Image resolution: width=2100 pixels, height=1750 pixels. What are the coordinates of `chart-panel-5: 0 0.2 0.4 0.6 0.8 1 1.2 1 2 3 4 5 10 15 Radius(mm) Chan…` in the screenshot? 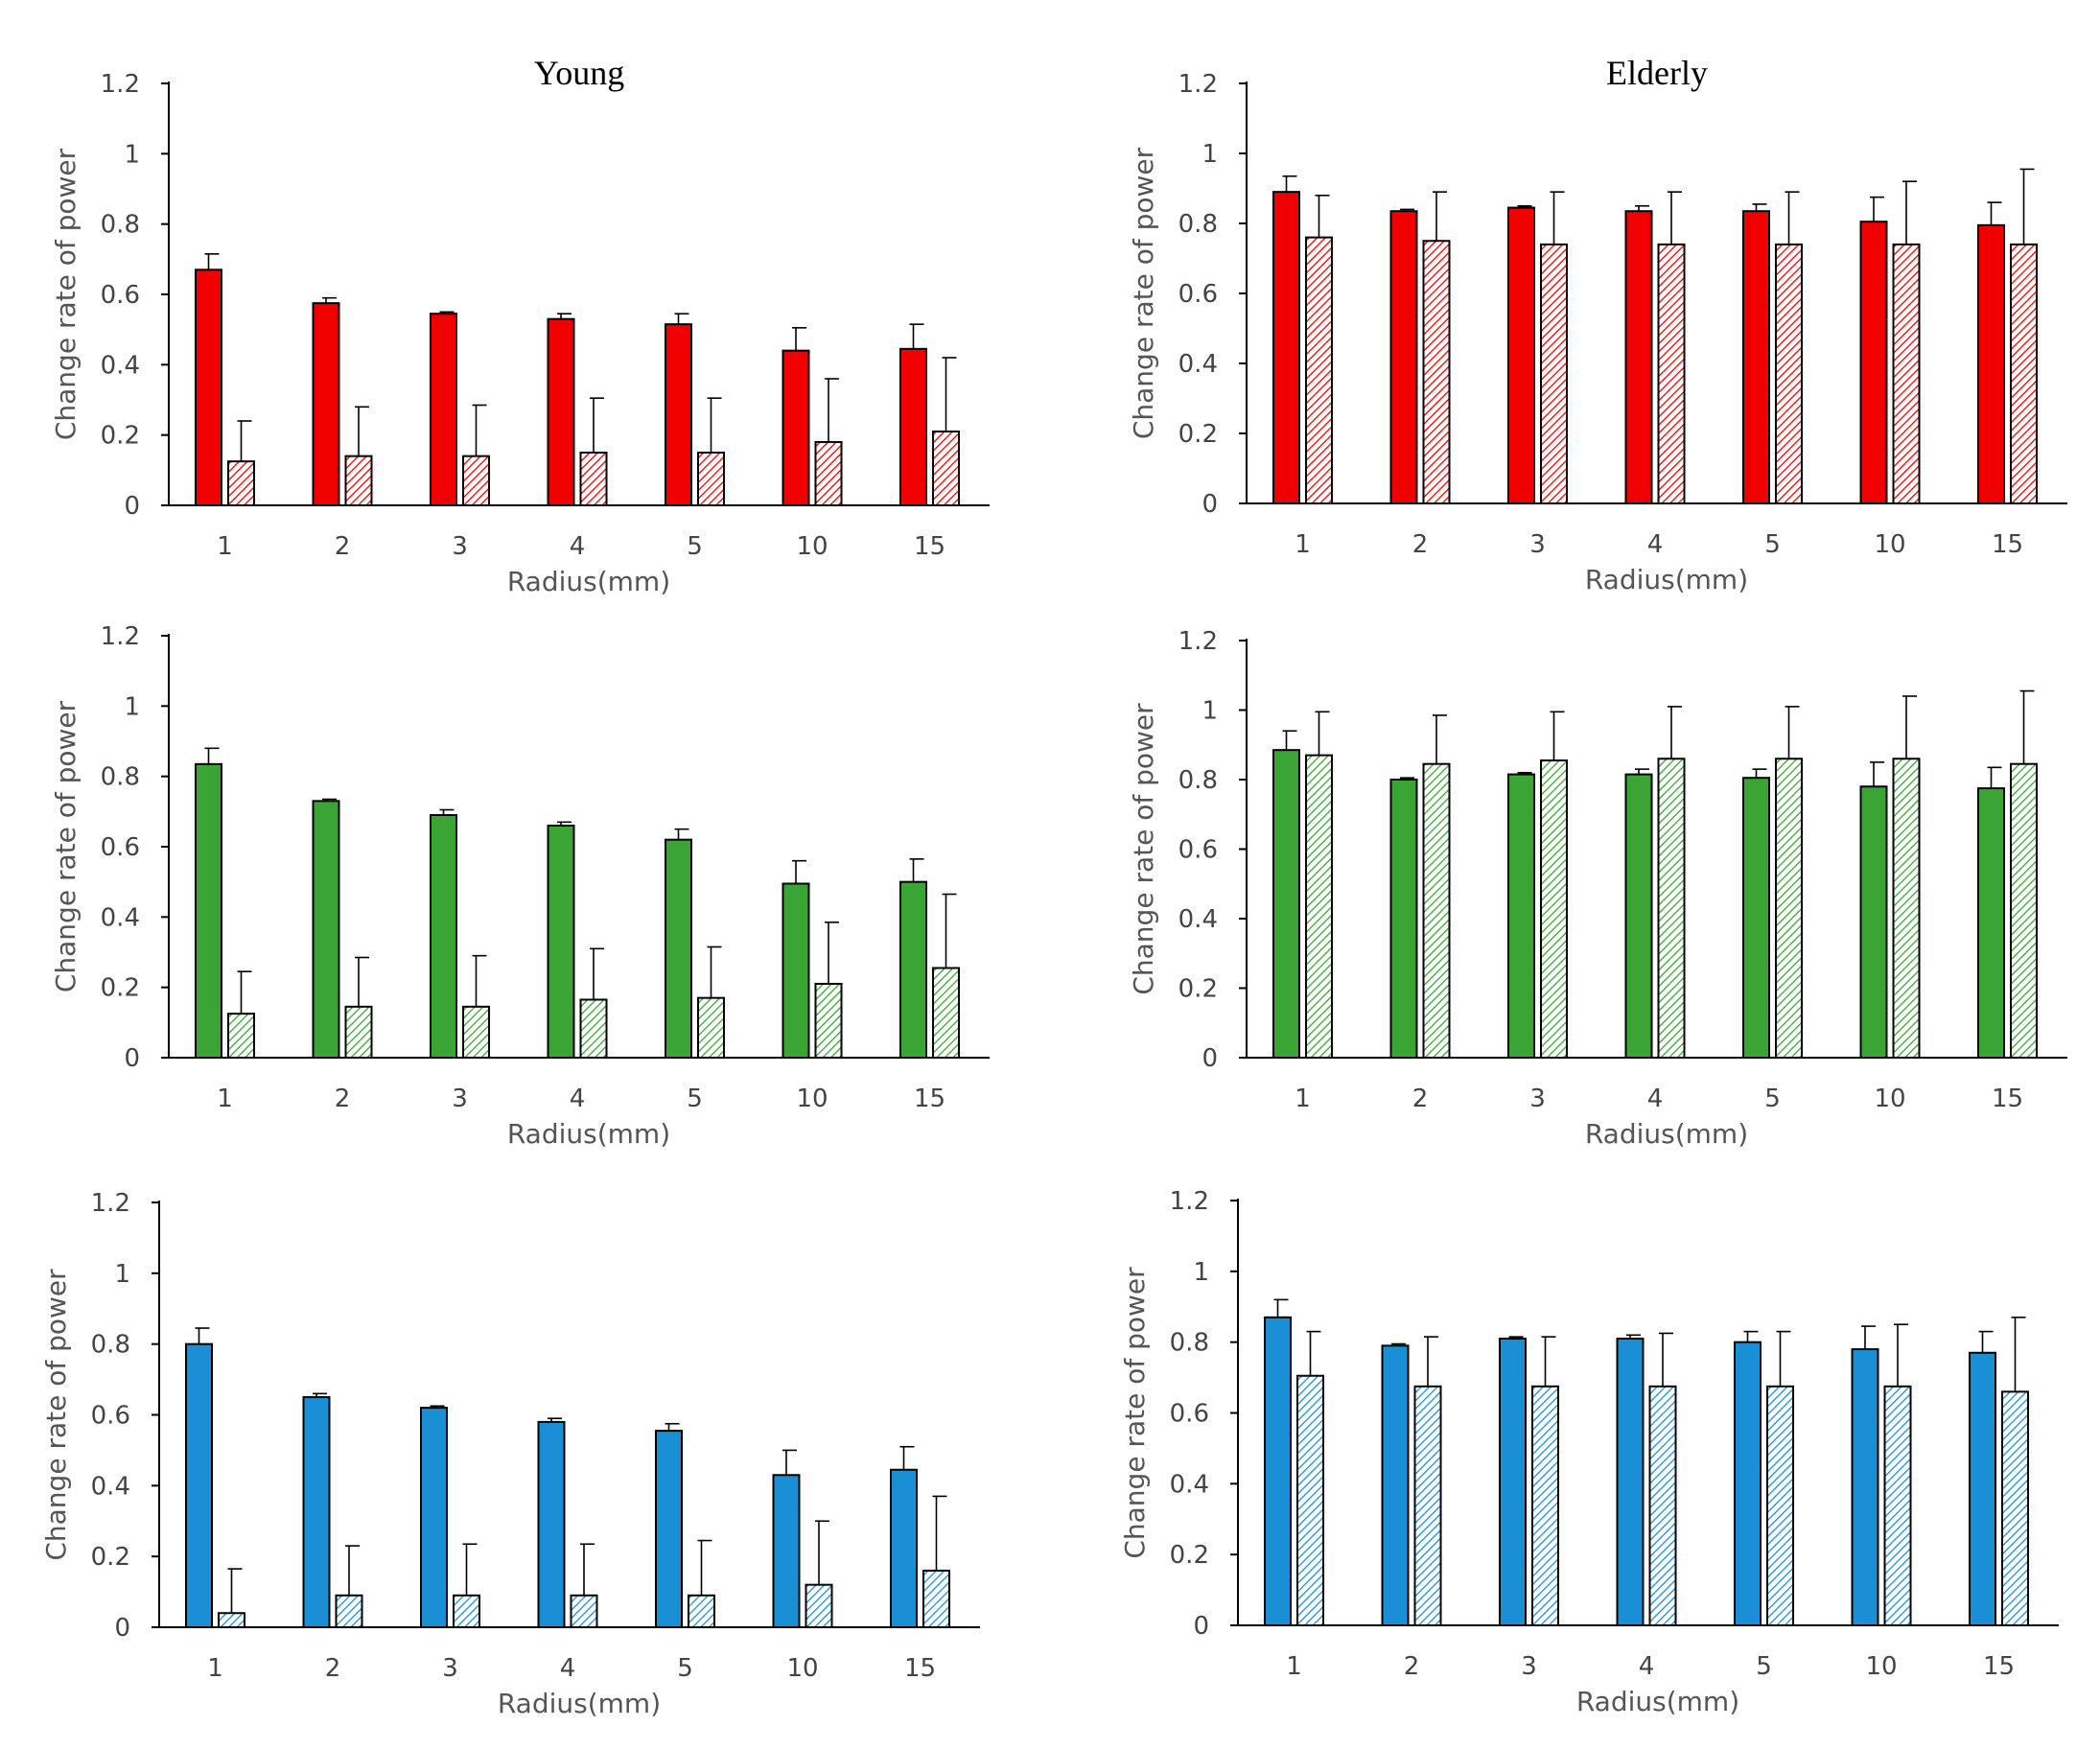 It's located at (510, 1454).